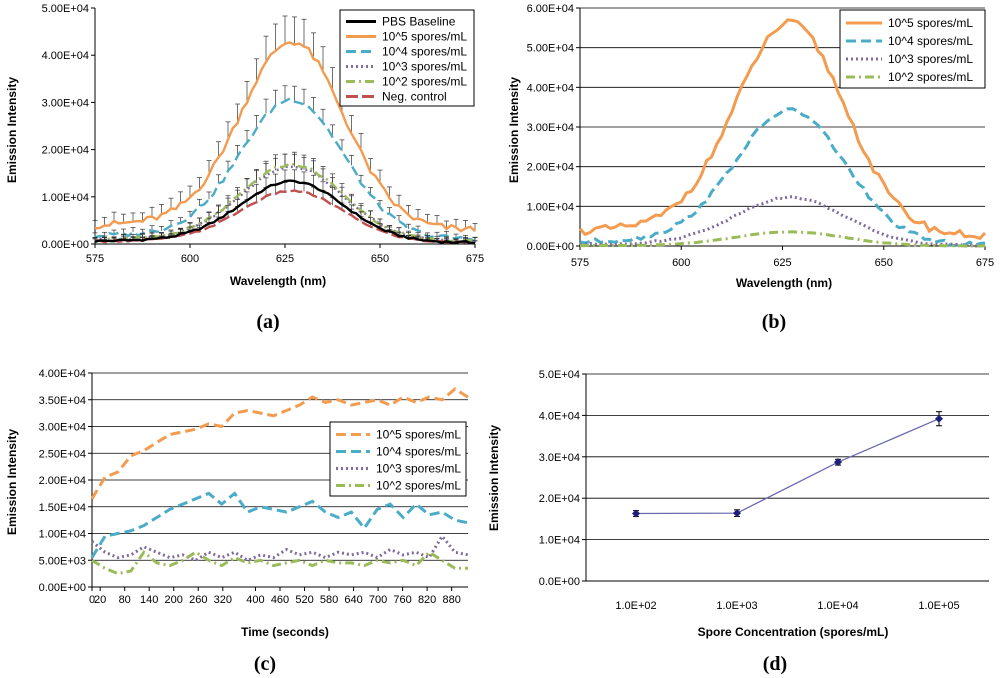  What do you see at coordinates (62, 588) in the screenshot?
I see `panel-c-ytick-label: 0.00E+00` at bounding box center [62, 588].